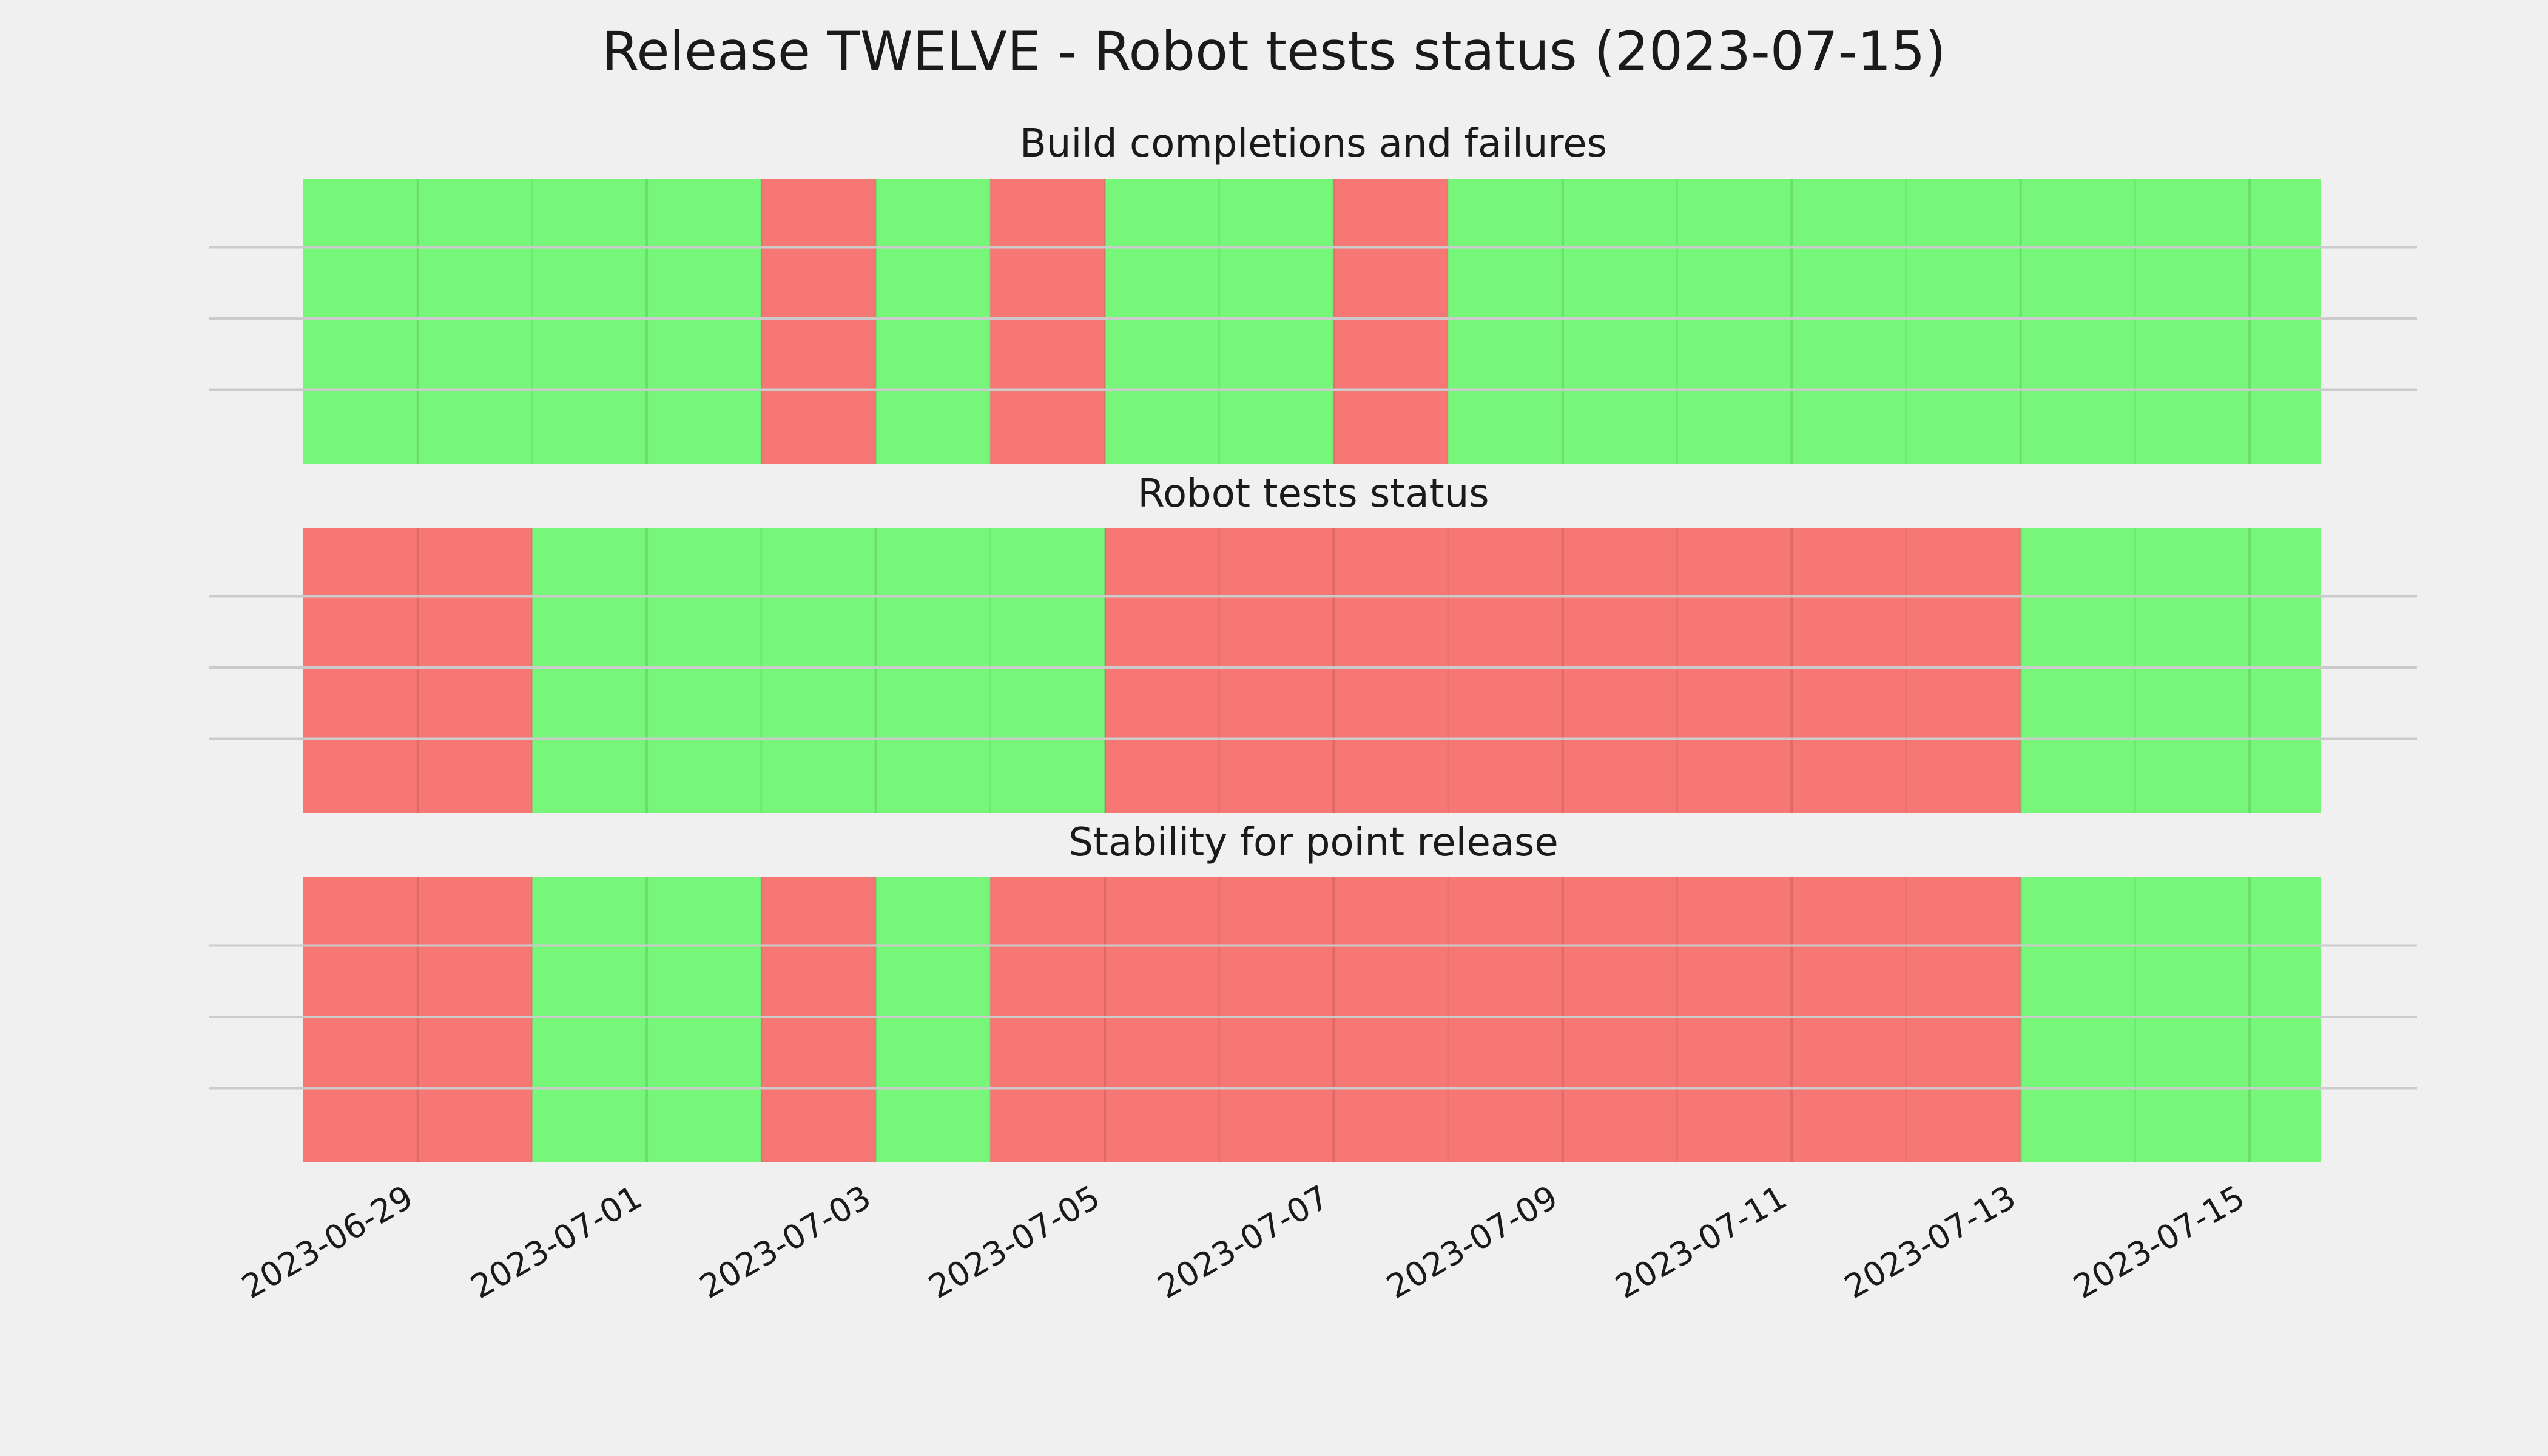 This screenshot has height=1456, width=2548. What do you see at coordinates (1313, 143) in the screenshot?
I see `panel-title-build: Build completions and failures` at bounding box center [1313, 143].